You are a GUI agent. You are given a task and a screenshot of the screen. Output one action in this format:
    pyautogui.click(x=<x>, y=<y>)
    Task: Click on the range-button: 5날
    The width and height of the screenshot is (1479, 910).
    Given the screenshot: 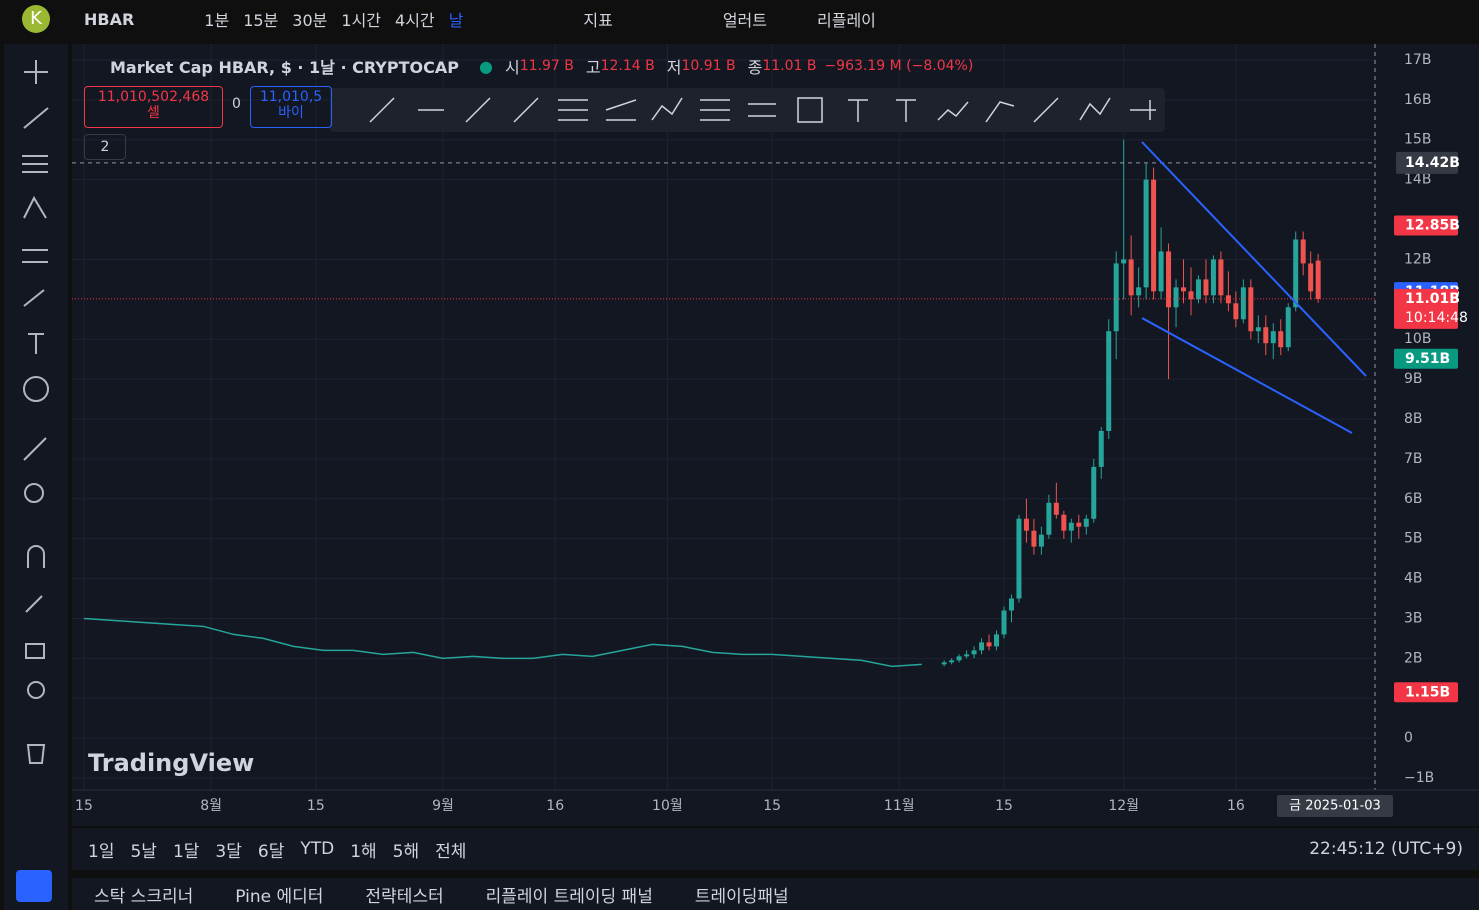 What is the action you would take?
    pyautogui.click(x=143, y=851)
    